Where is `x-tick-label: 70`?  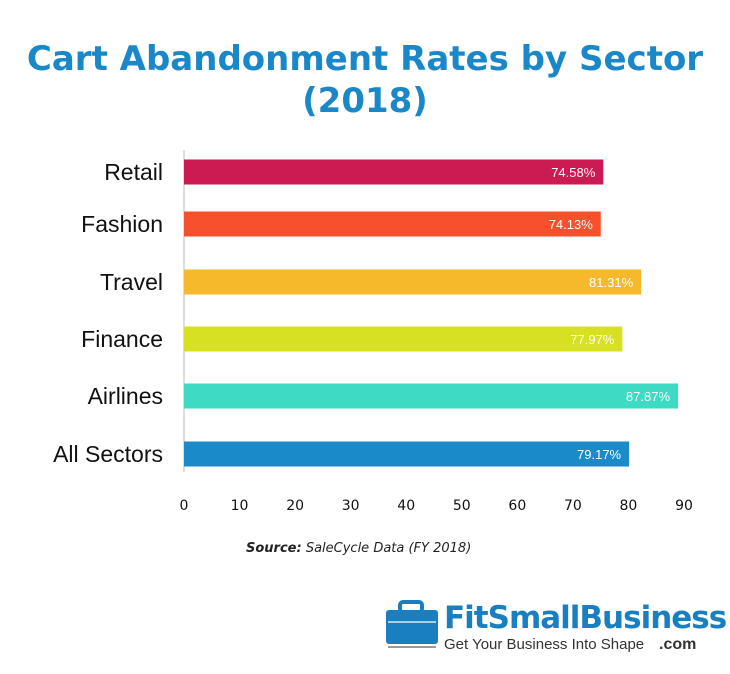 x-tick-label: 70 is located at coordinates (573, 506).